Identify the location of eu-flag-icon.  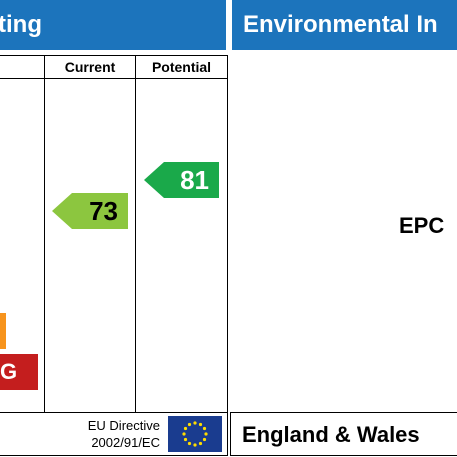
(195, 434).